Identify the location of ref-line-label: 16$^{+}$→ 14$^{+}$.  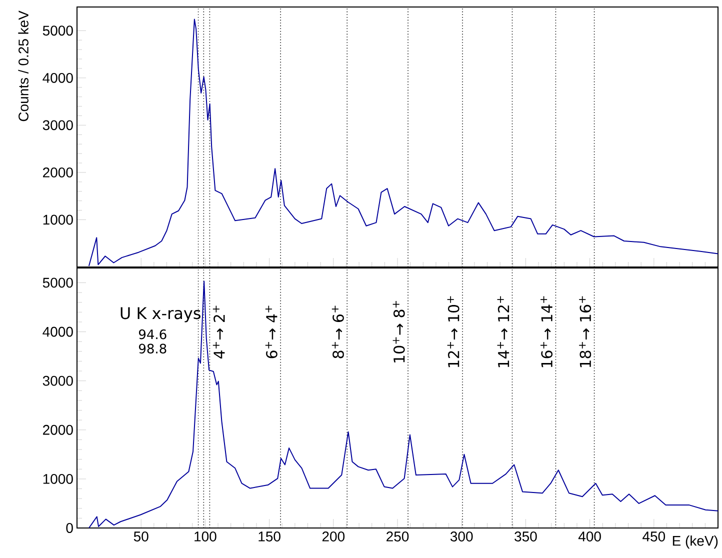
(546, 332).